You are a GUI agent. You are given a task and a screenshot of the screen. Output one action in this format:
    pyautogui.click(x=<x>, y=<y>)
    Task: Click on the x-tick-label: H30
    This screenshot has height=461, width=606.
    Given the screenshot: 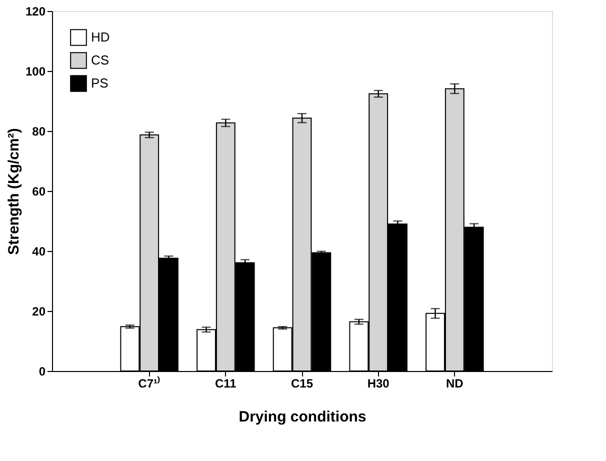 What is the action you would take?
    pyautogui.click(x=378, y=383)
    